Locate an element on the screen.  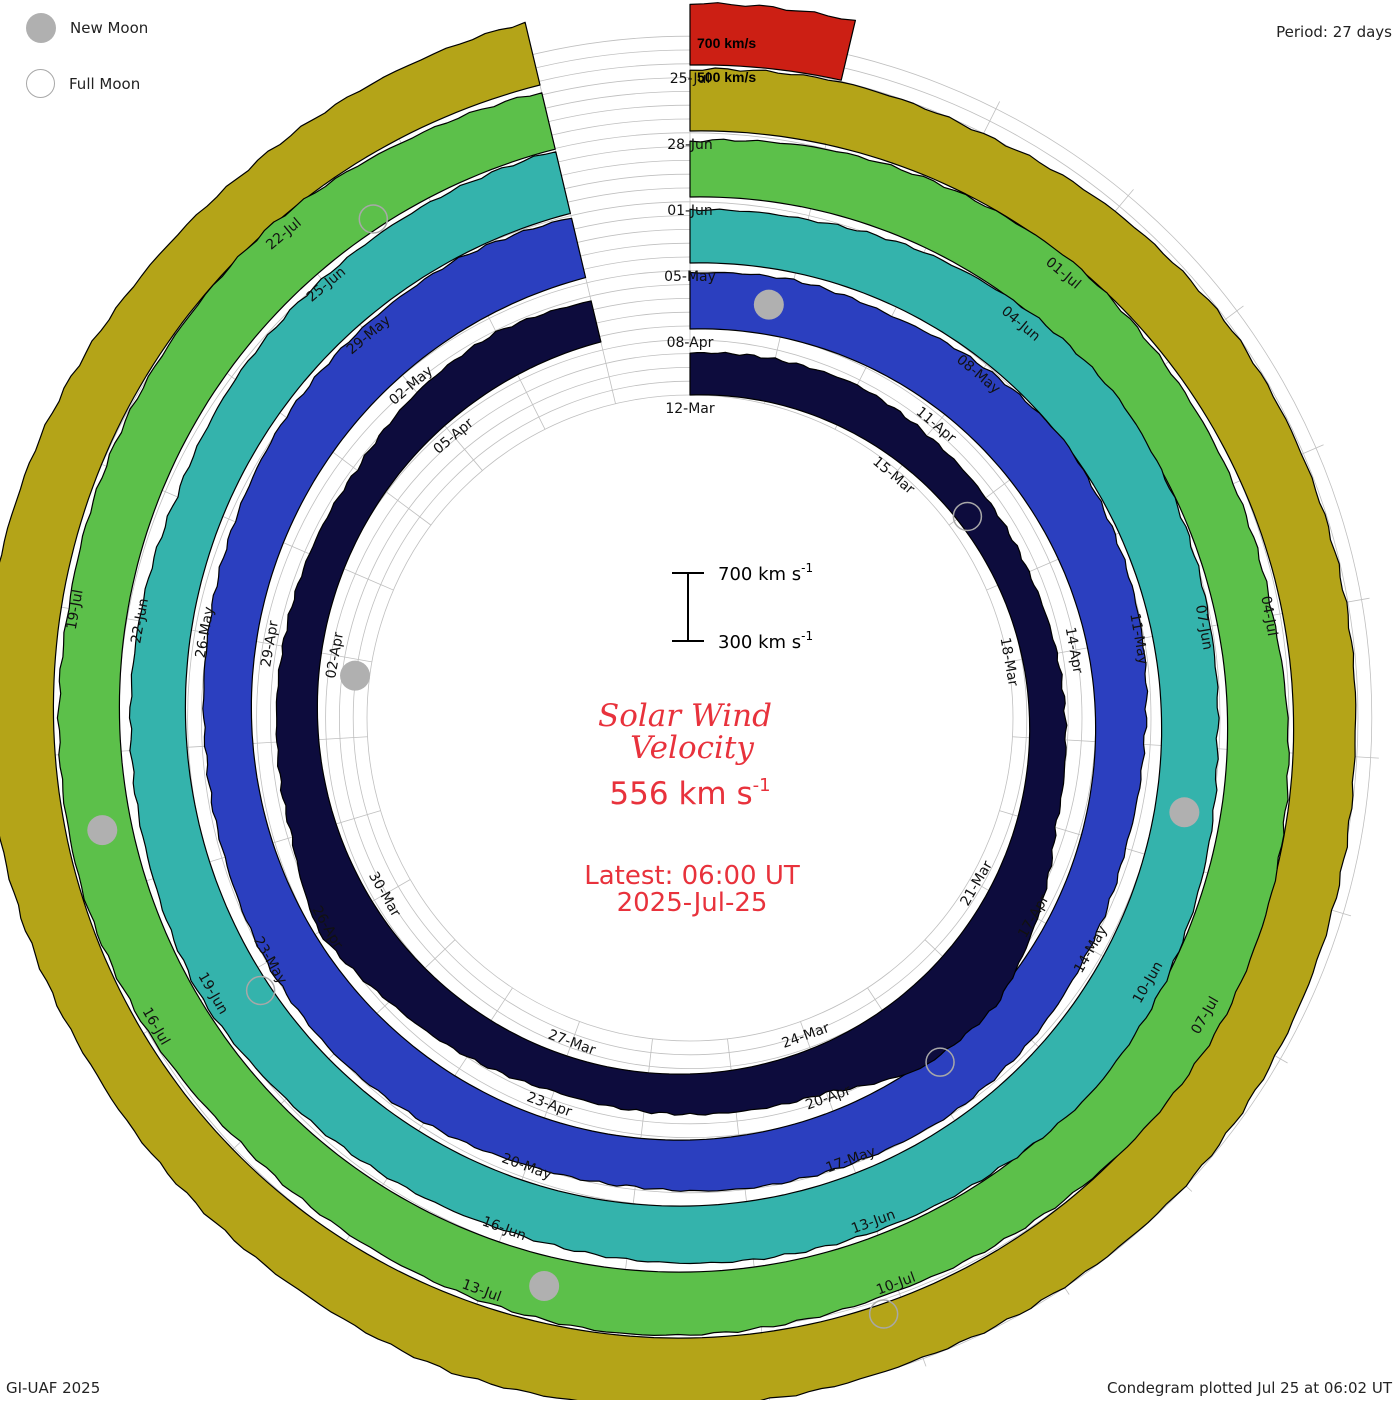
date-label: 19-Jul is located at coordinates (75, 609).